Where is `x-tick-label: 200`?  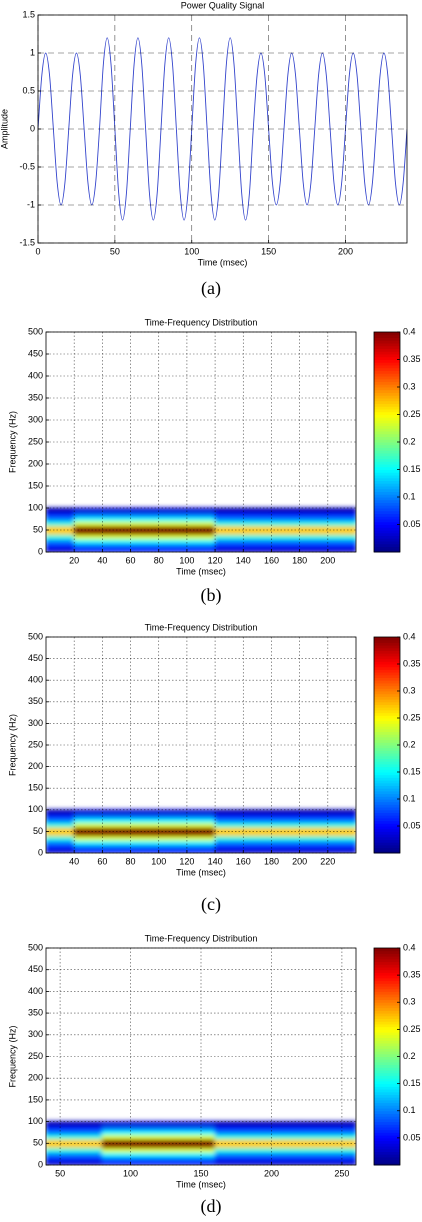
x-tick-label: 200 is located at coordinates (299, 861).